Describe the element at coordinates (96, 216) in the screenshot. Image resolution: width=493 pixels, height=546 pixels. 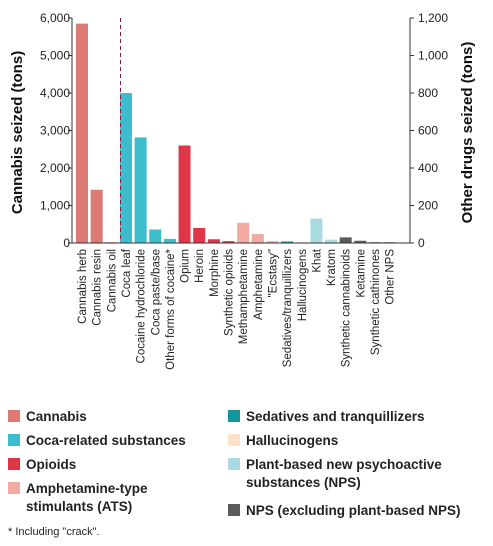
I see `bar-cannabis-resin` at that location.